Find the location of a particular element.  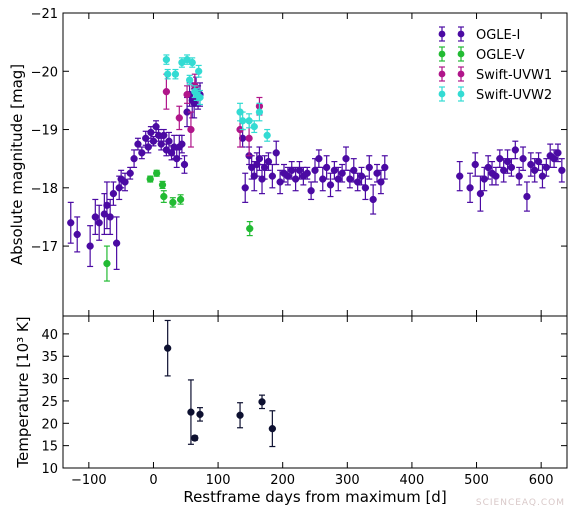

temperature-data-points is located at coordinates (220, 383).